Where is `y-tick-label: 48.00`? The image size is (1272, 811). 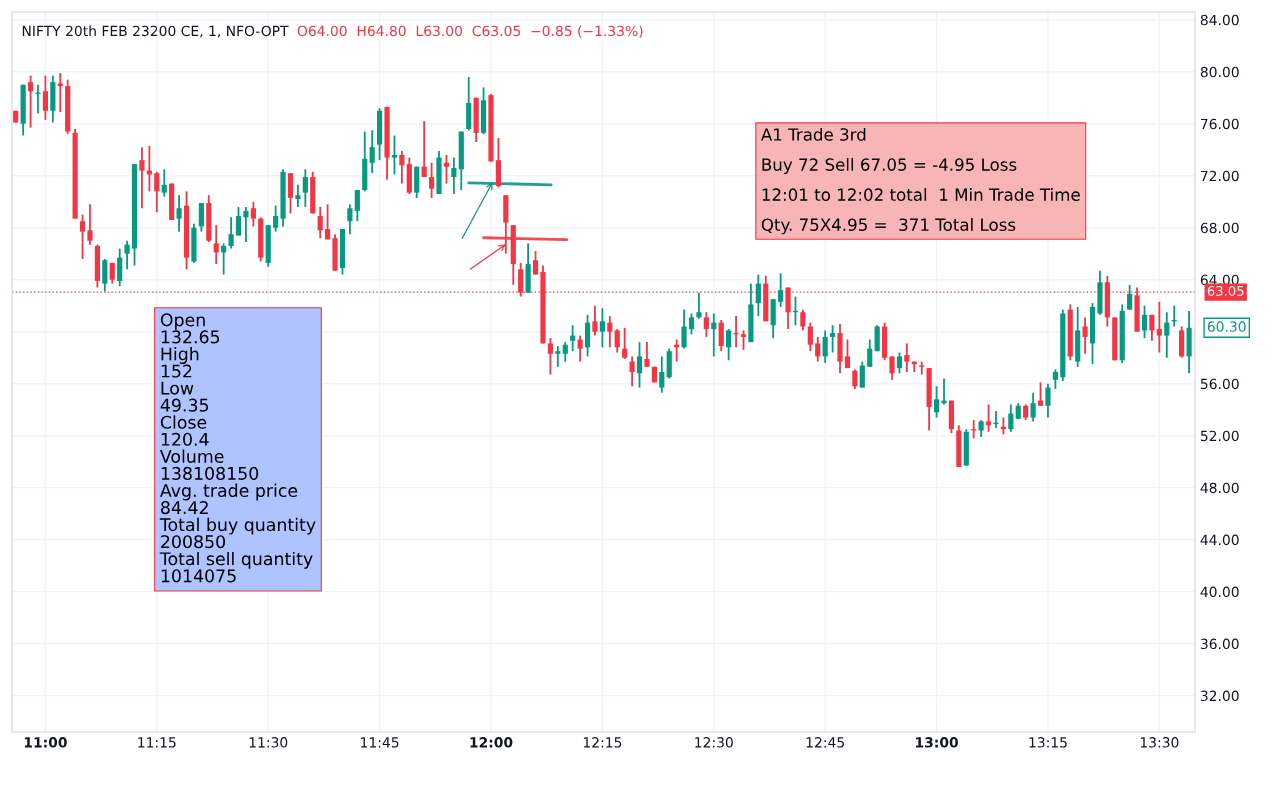
y-tick-label: 48.00 is located at coordinates (1219, 488).